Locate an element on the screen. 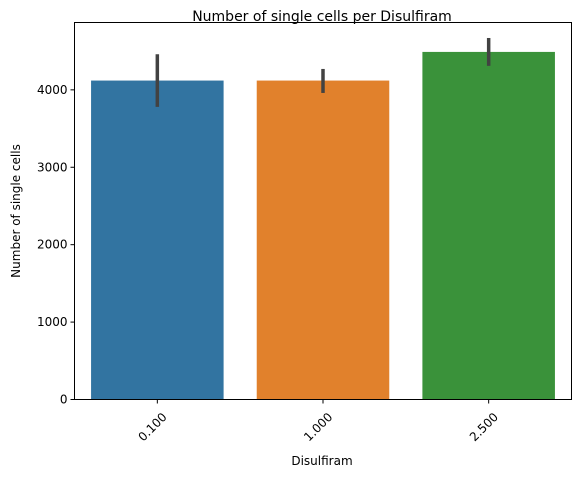 The width and height of the screenshot is (580, 477). x-tick-label: 0.100 is located at coordinates (152, 427).